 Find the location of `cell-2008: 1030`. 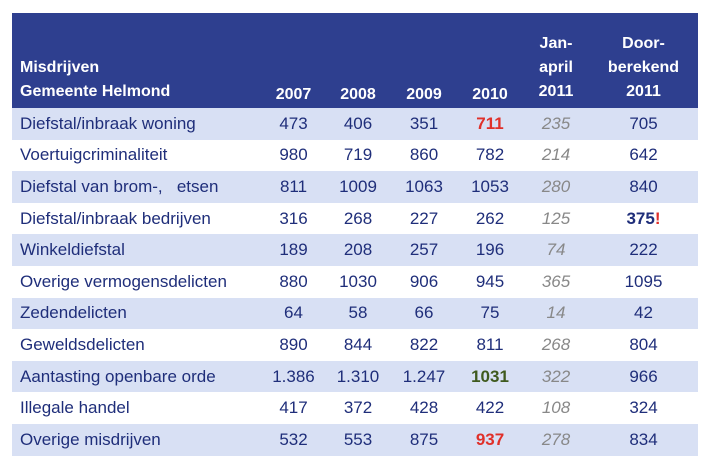

cell-2008: 1030 is located at coordinates (358, 281).